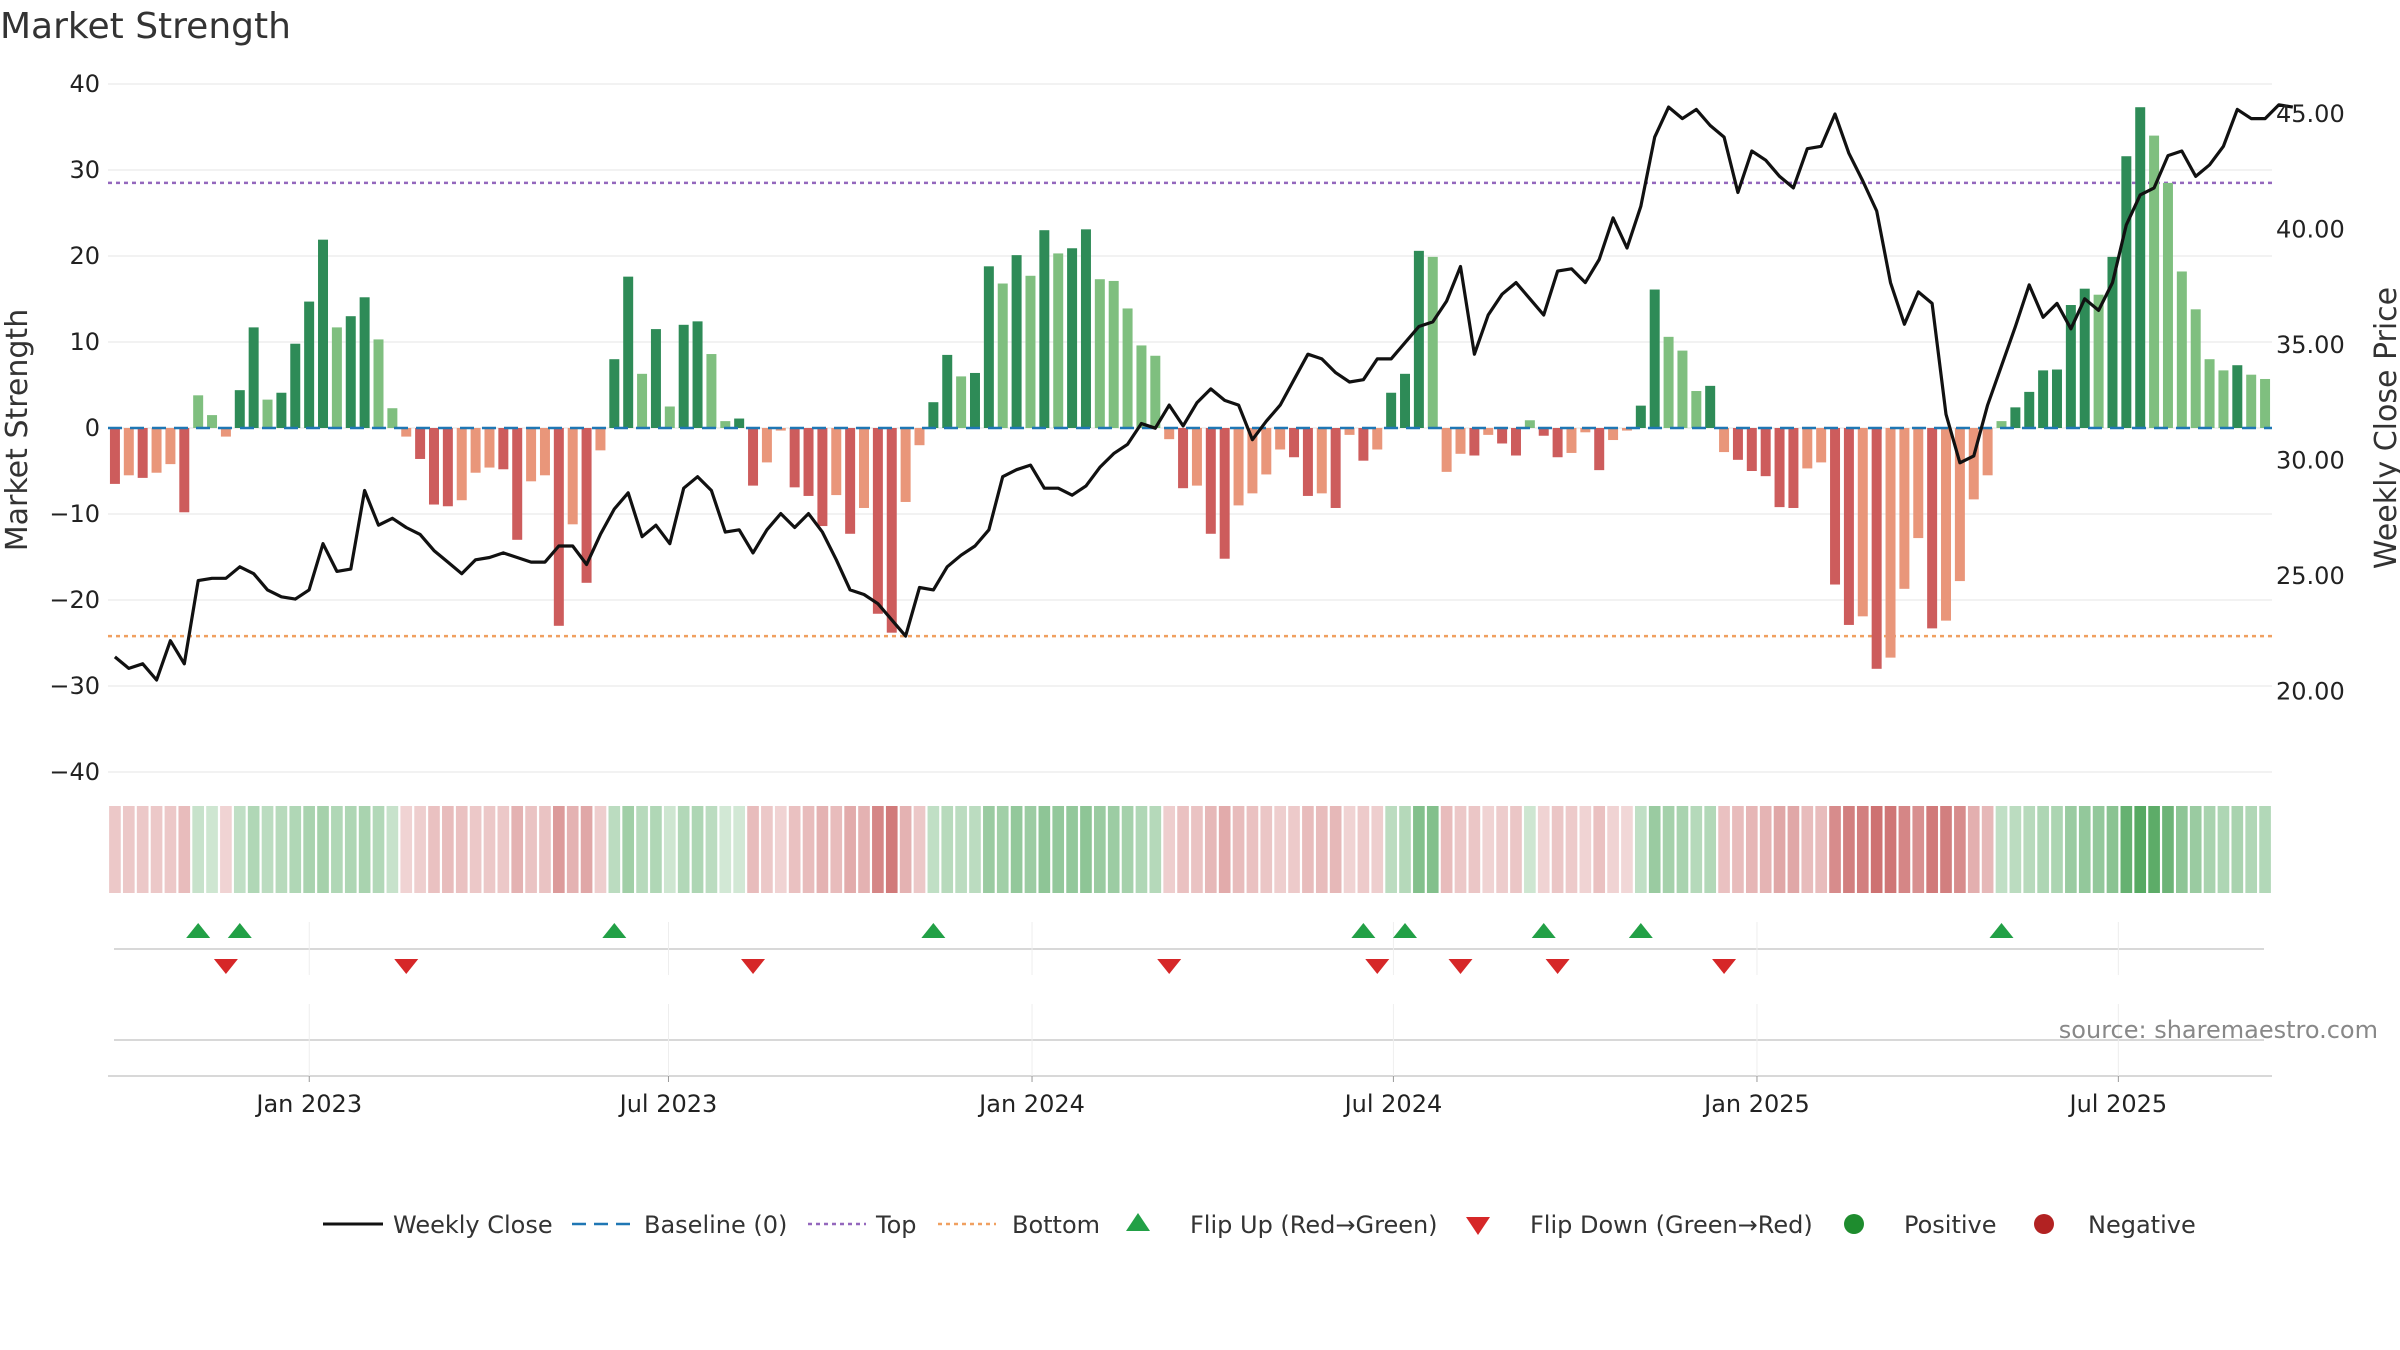 The width and height of the screenshot is (2400, 1350). Describe the element at coordinates (84, 84) in the screenshot. I see `left-tick-label: 40` at that location.